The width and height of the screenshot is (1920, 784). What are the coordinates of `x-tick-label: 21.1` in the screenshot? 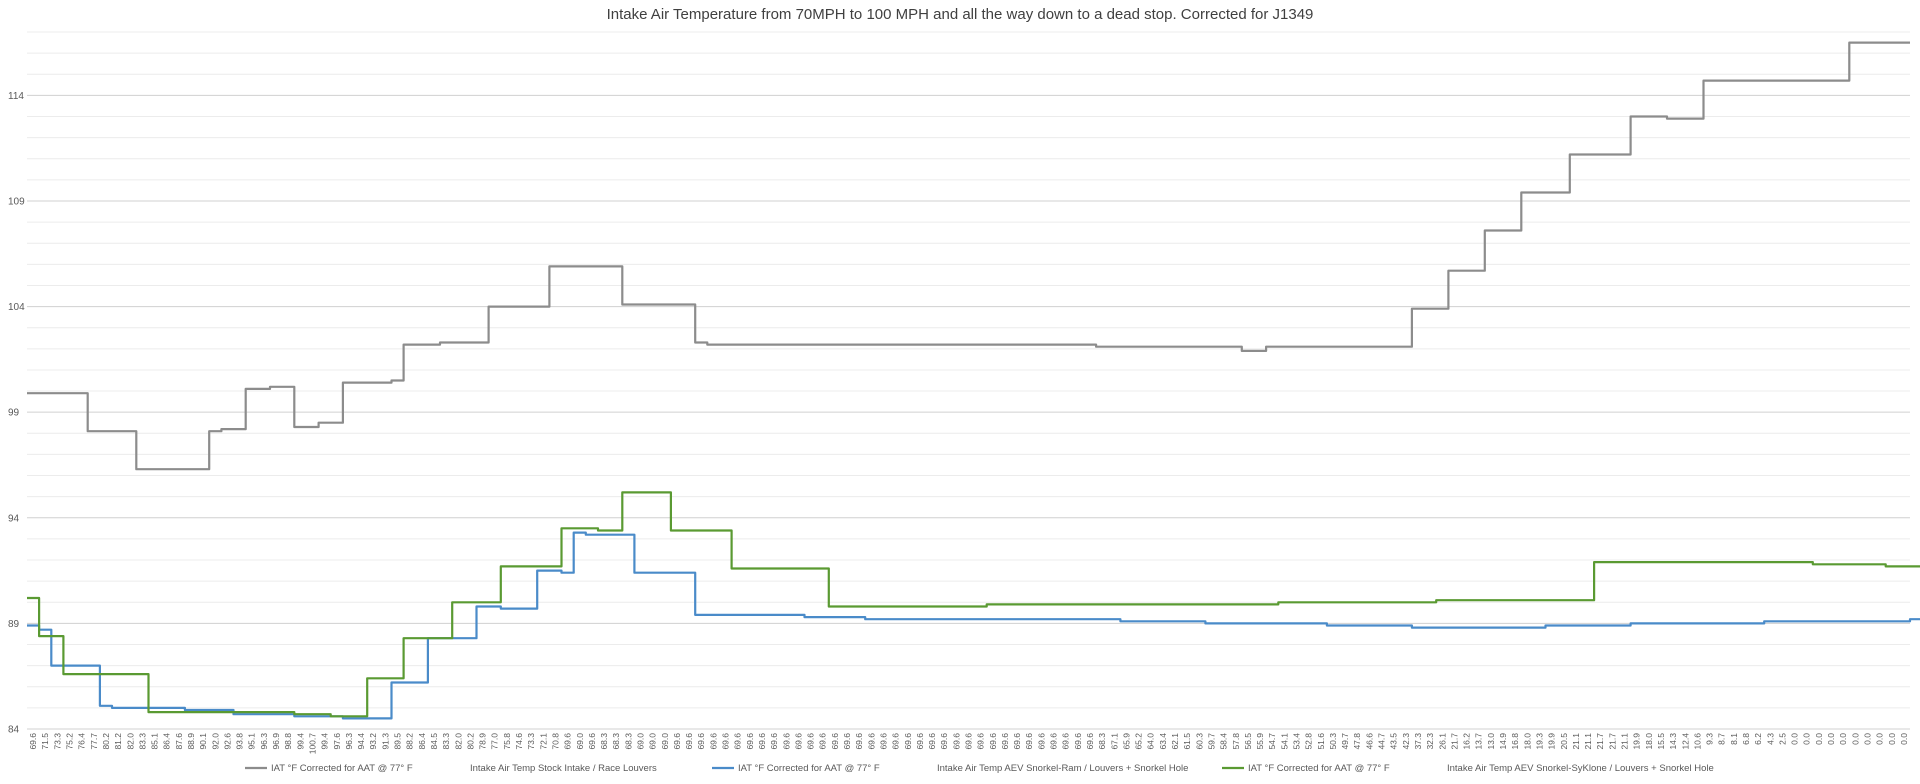 It's located at (1625, 741).